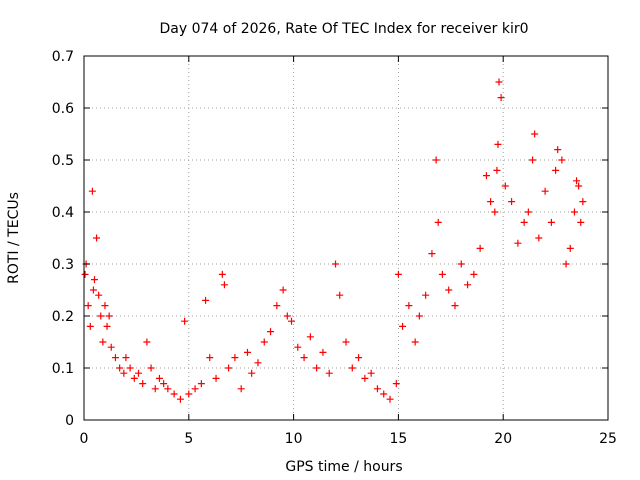 The width and height of the screenshot is (640, 480). What do you see at coordinates (398, 439) in the screenshot?
I see `x-tick-label: 15` at bounding box center [398, 439].